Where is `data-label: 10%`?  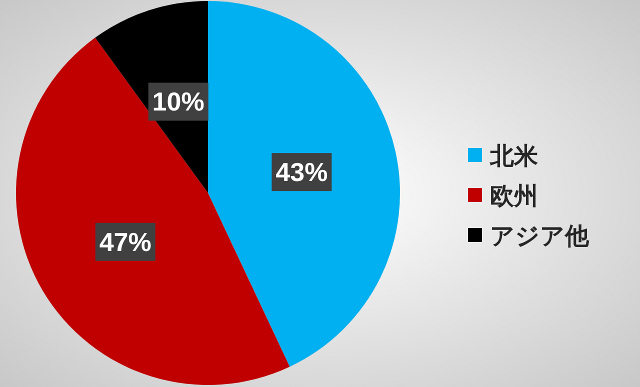
data-label: 10% is located at coordinates (178, 101).